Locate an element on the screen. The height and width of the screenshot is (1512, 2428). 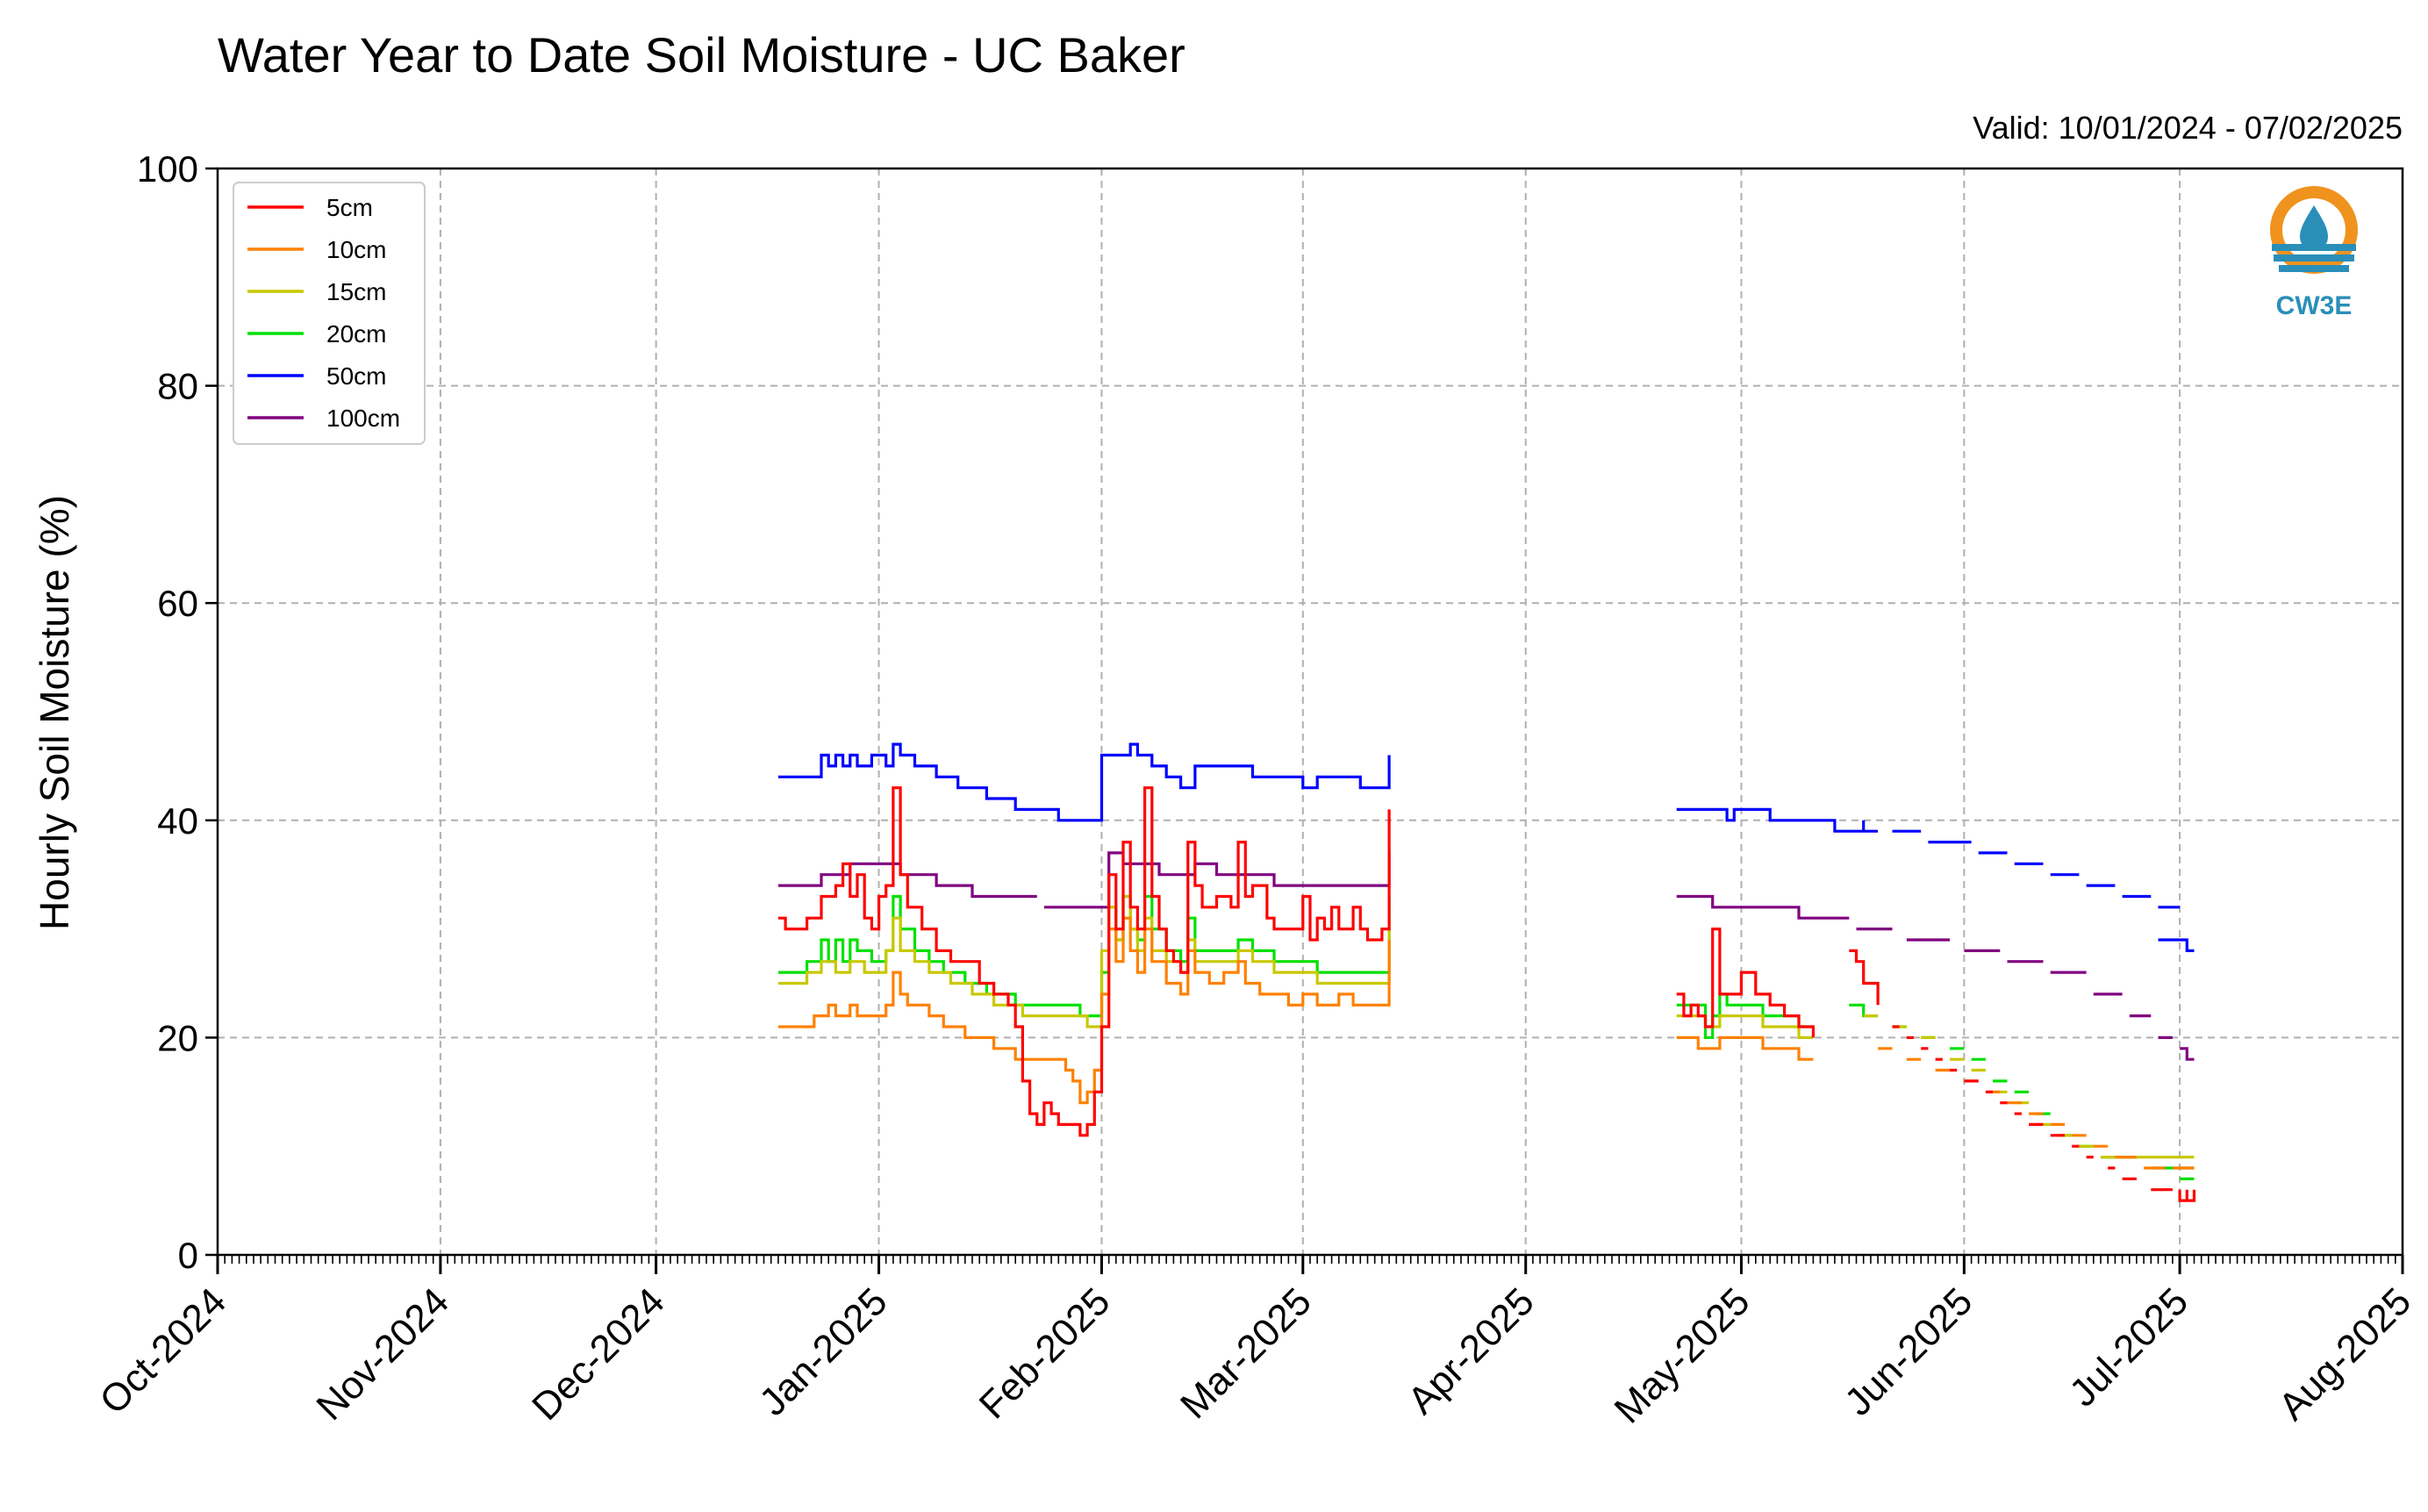
series-50cm is located at coordinates (1486, 847).